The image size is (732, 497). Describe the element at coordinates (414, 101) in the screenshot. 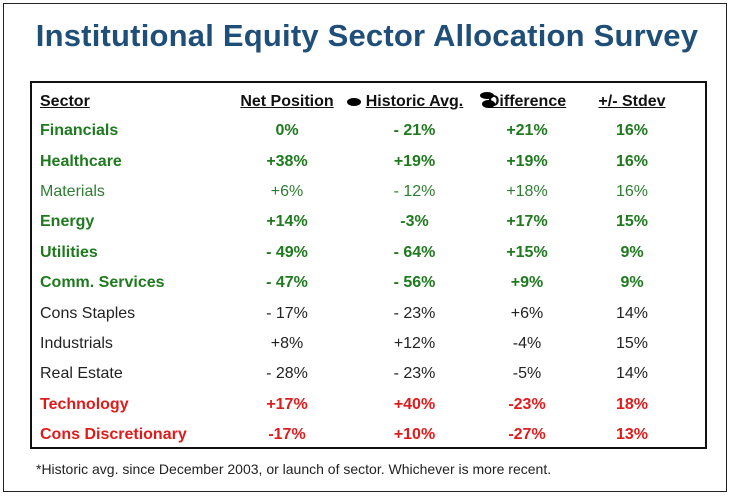

I see `header-historic-avg: Historic Avg.` at that location.